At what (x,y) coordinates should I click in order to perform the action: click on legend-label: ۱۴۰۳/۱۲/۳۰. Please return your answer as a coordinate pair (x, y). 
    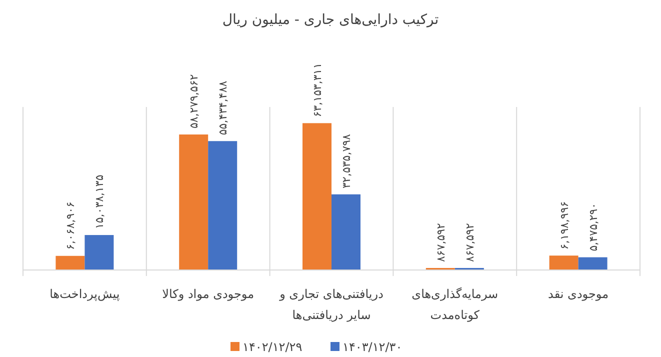
    Looking at the image, I should click on (372, 347).